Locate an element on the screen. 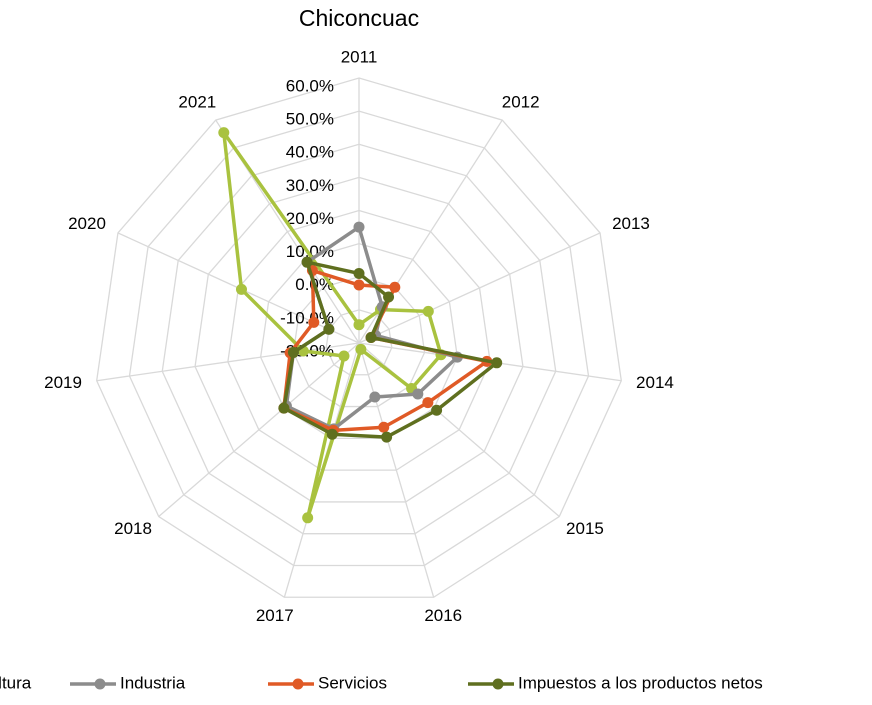 The image size is (872, 705). category-label: 2019 is located at coordinates (63, 382).